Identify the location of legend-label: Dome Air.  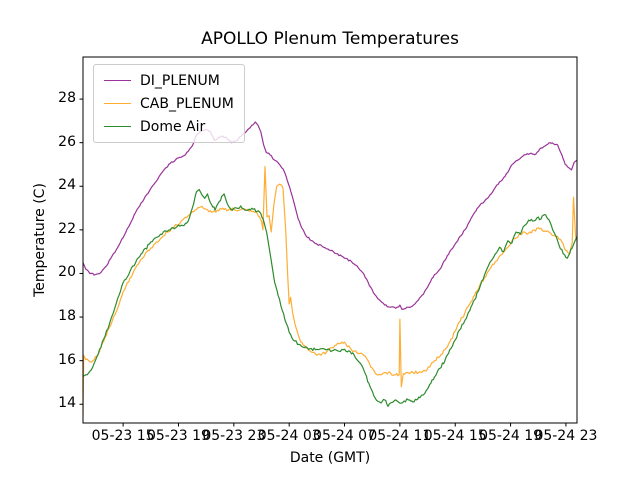
(173, 126).